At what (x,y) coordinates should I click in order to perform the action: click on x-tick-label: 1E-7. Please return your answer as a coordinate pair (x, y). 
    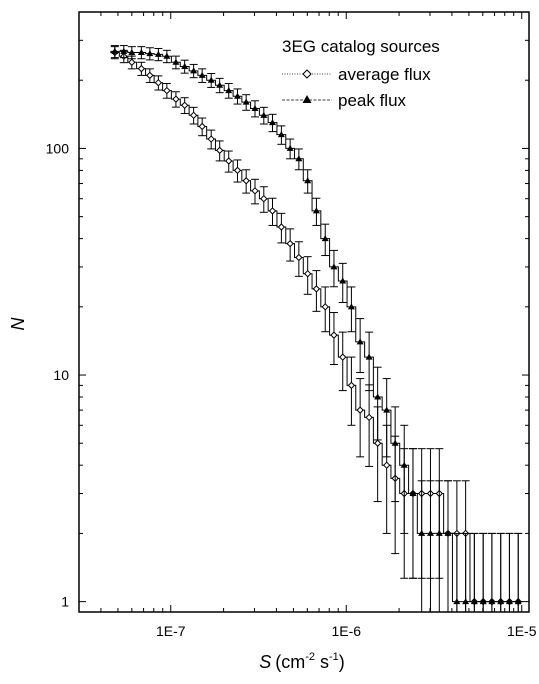
    Looking at the image, I should click on (171, 631).